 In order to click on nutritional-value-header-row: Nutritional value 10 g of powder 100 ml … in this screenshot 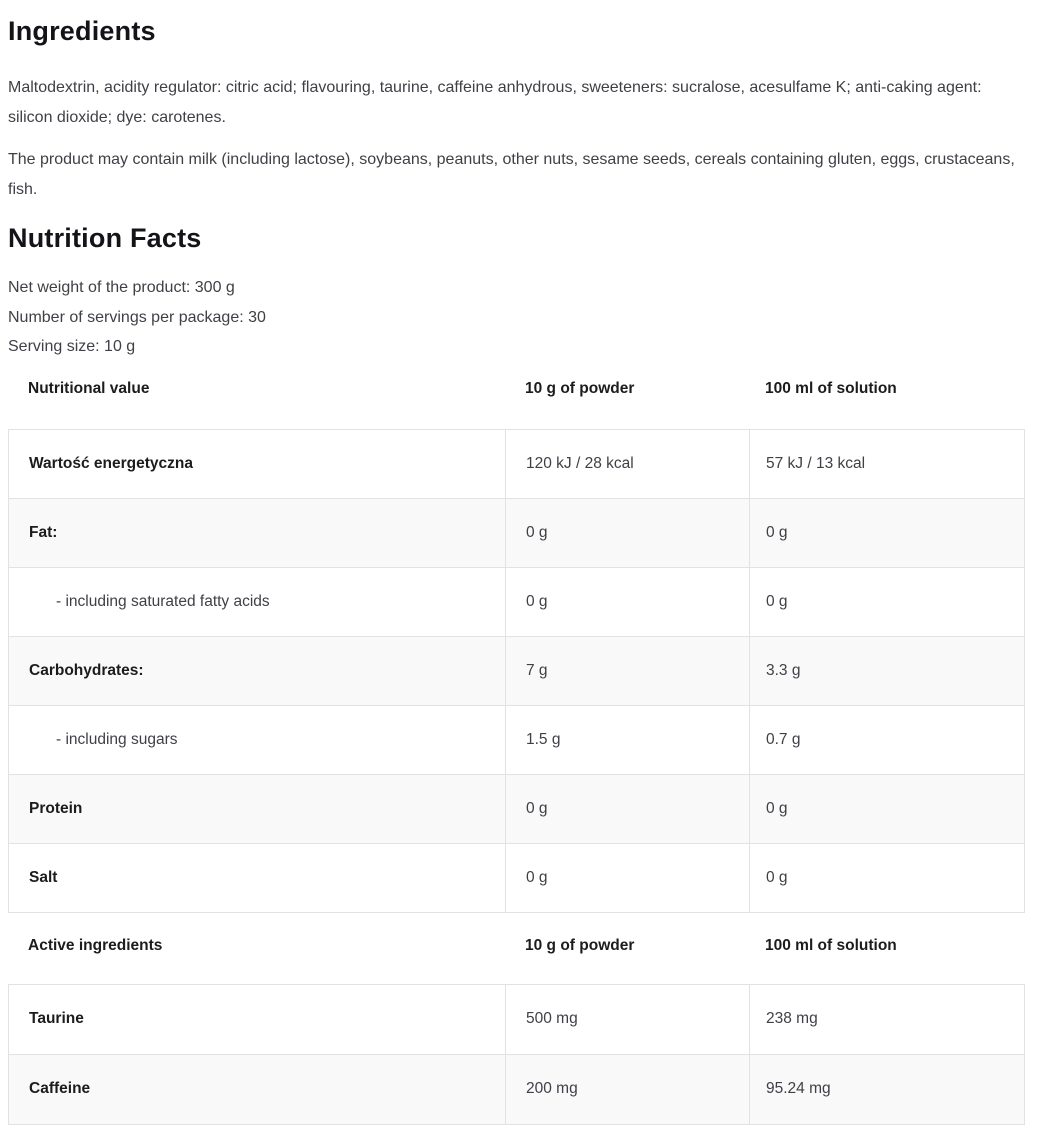, I will do `click(516, 389)`.